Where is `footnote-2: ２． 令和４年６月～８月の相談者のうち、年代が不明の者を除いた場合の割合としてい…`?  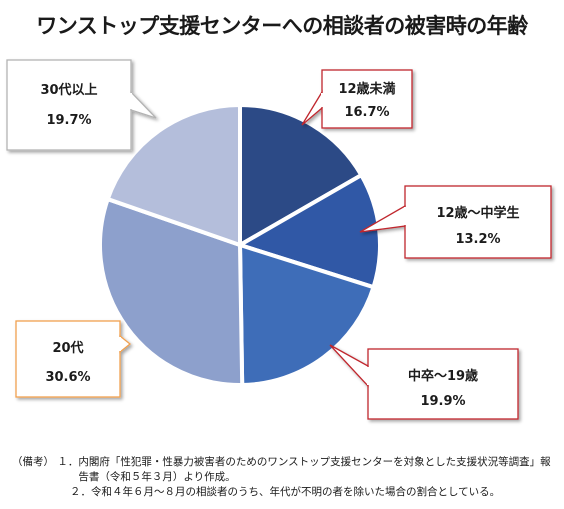 footnote-2: ２． 令和４年６月～８月の相談者のうち、年代が不明の者を除いた場合の割合としてい… is located at coordinates (284, 492).